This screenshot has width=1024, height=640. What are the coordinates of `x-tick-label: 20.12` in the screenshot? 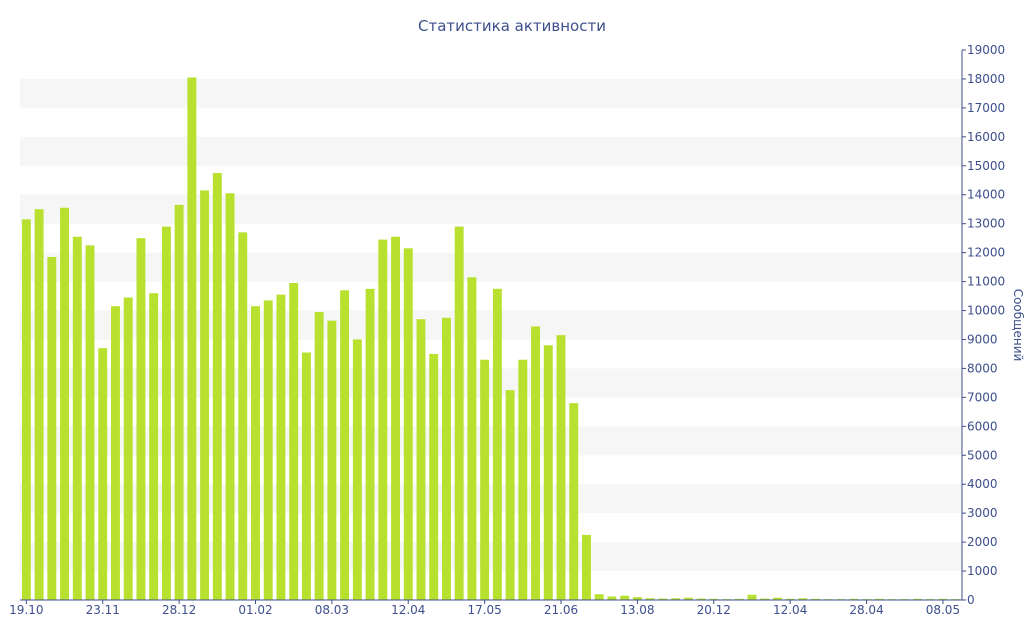 It's located at (714, 610).